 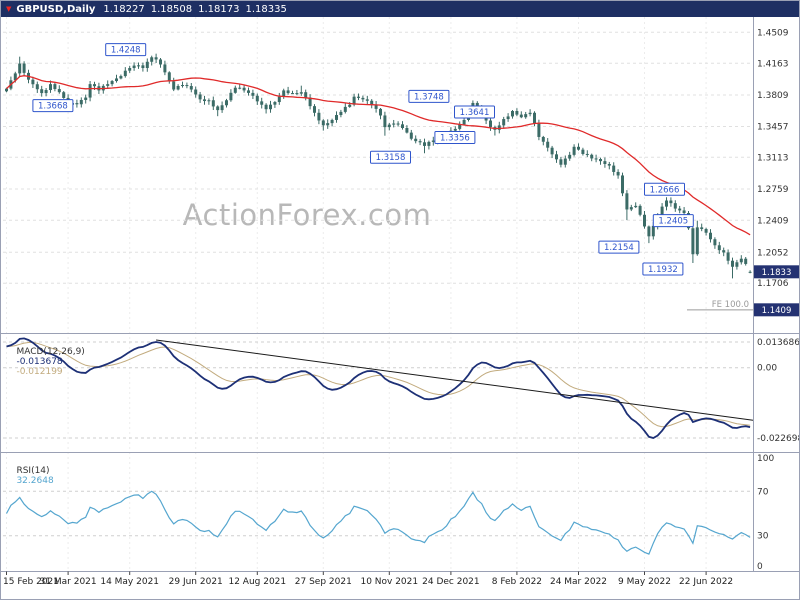 I want to click on price-axis-label: 1.2409, so click(x=773, y=221).